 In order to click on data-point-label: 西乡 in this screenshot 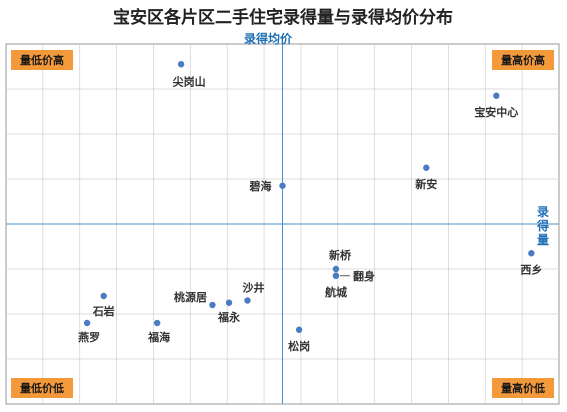, I will do `click(531, 269)`.